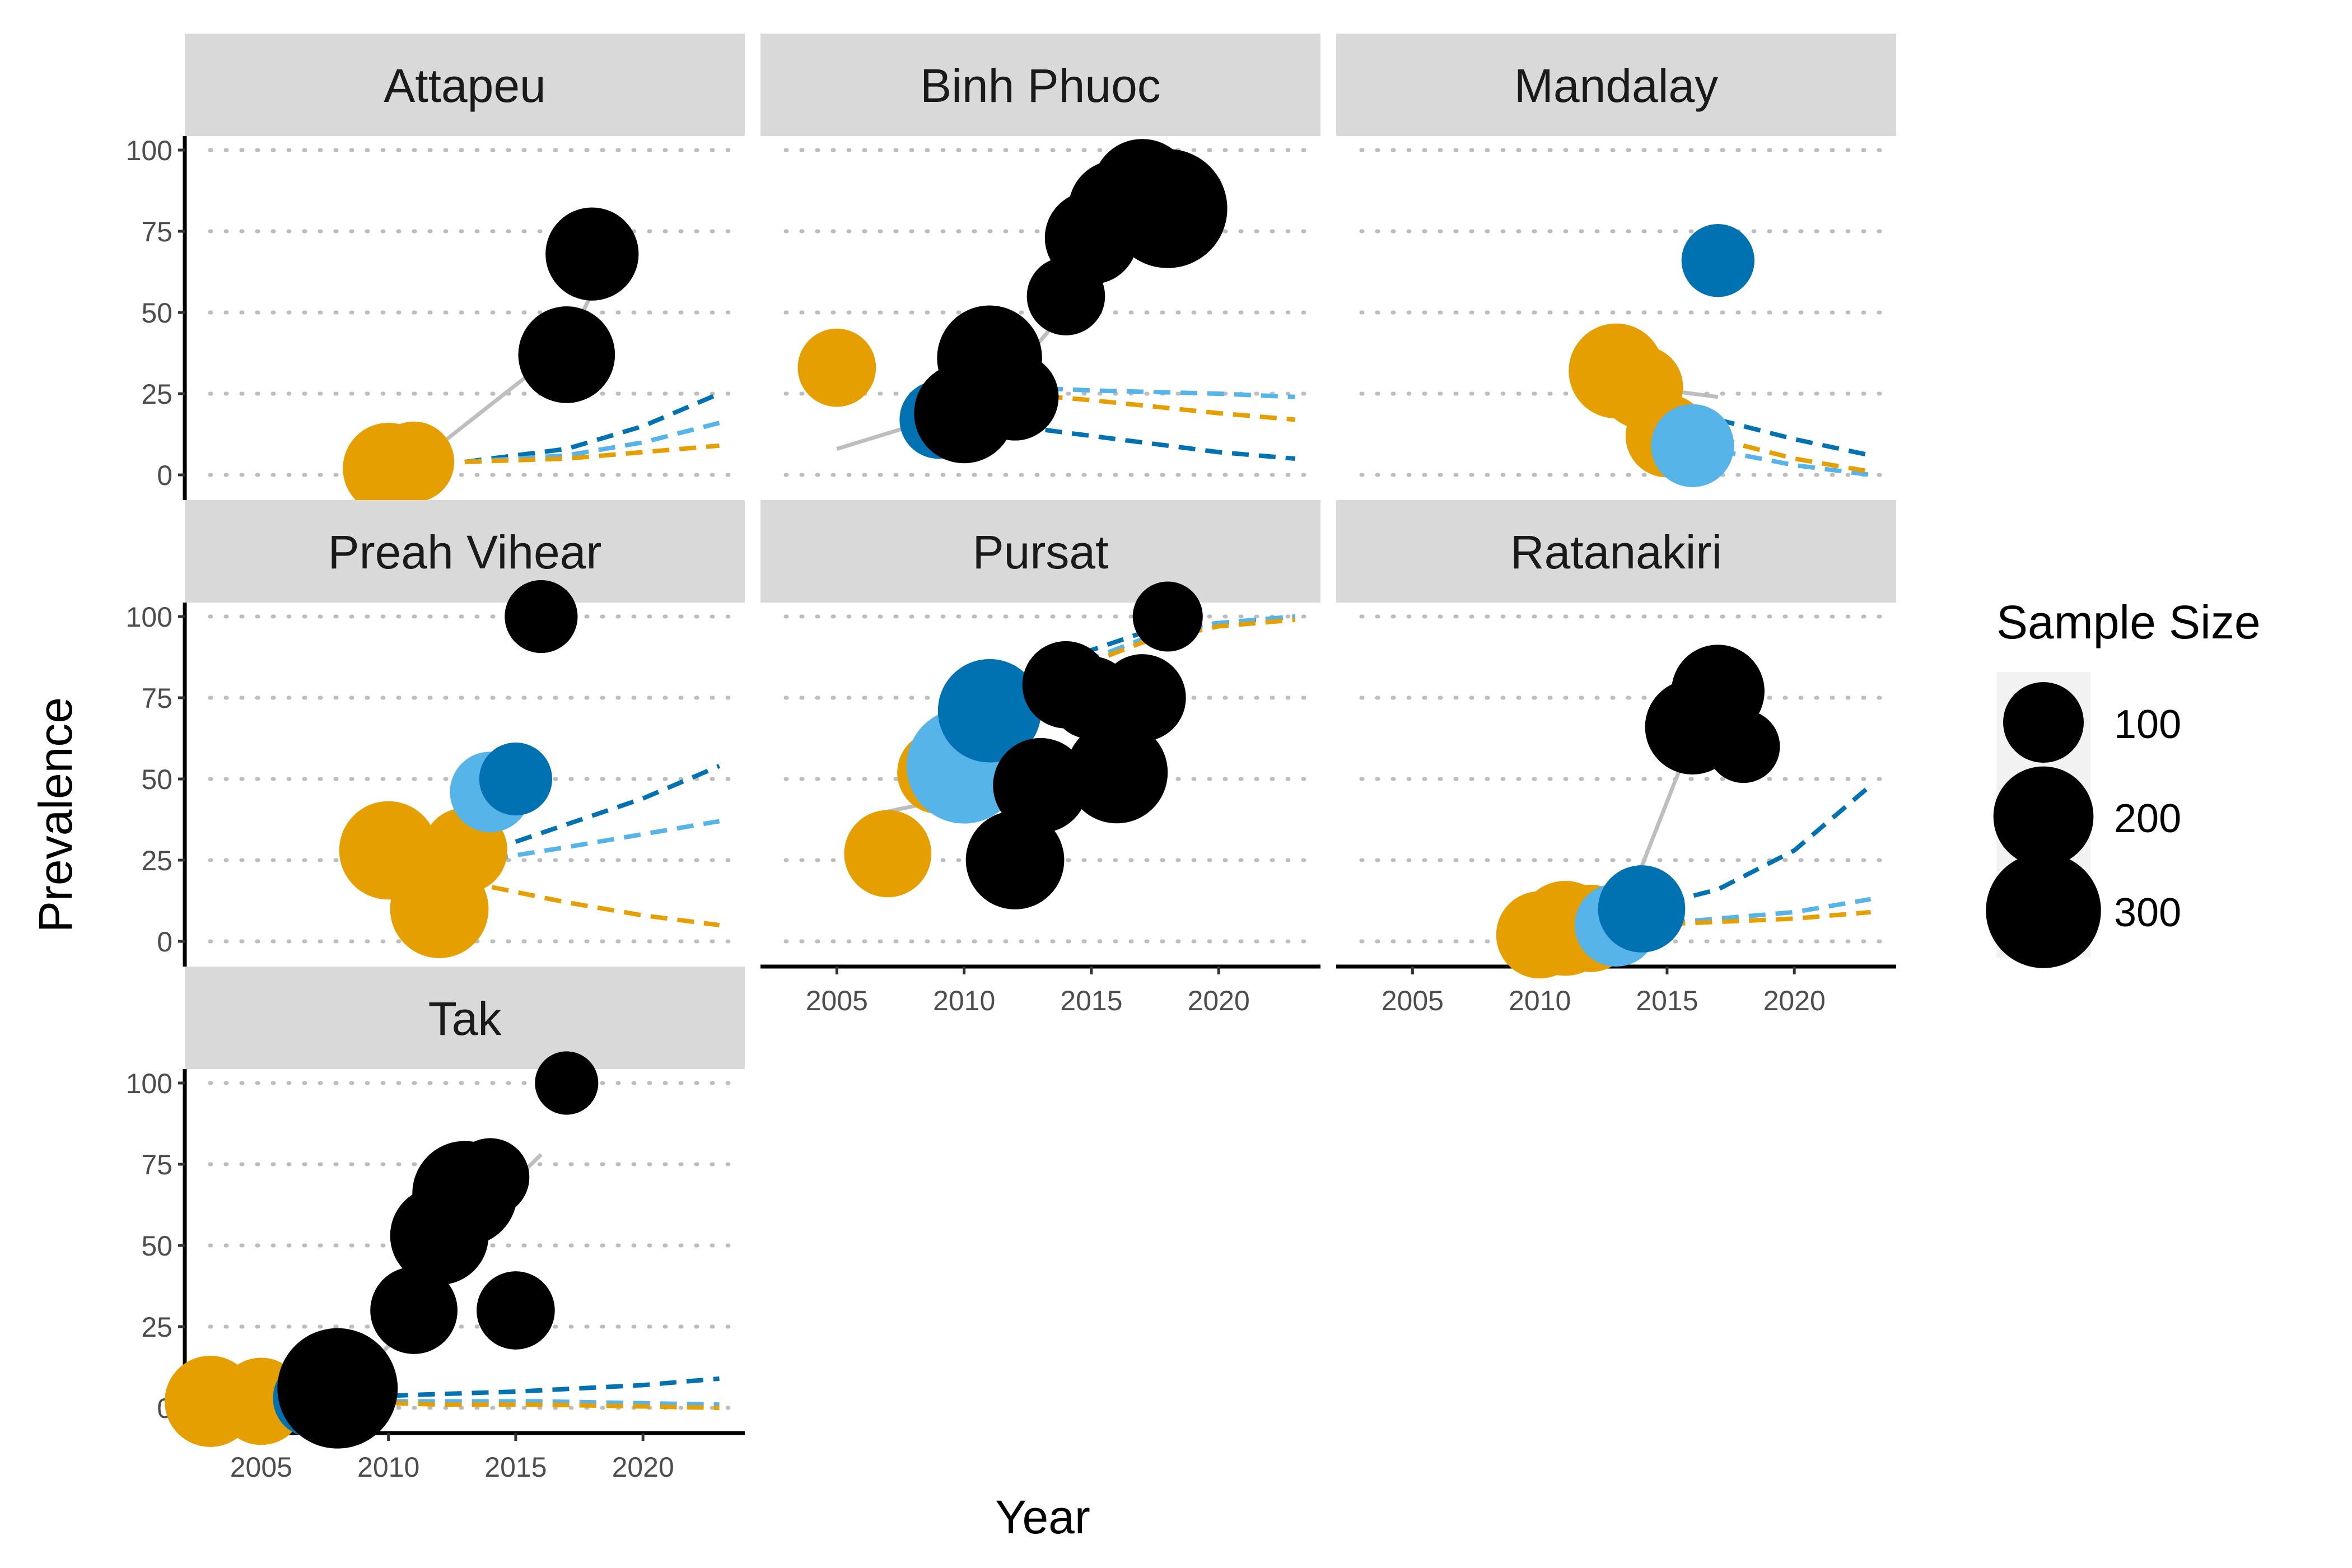  What do you see at coordinates (436, 274) in the screenshot?
I see `panel-attapeu: Attapeu 0 25 50 75 100` at bounding box center [436, 274].